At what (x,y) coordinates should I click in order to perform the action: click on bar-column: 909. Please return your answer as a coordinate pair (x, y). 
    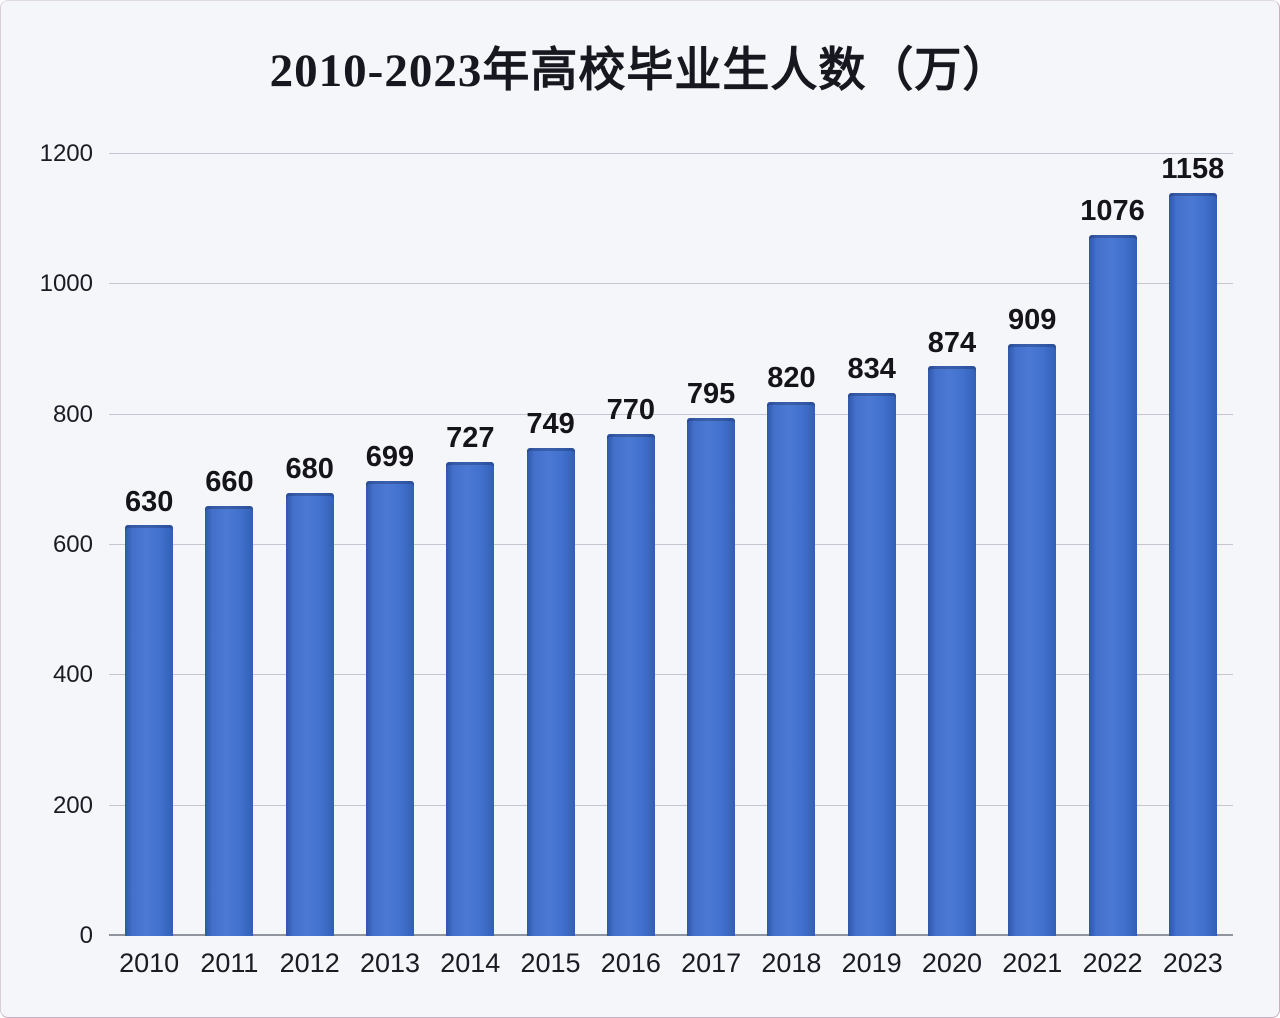
    Looking at the image, I should click on (1032, 545).